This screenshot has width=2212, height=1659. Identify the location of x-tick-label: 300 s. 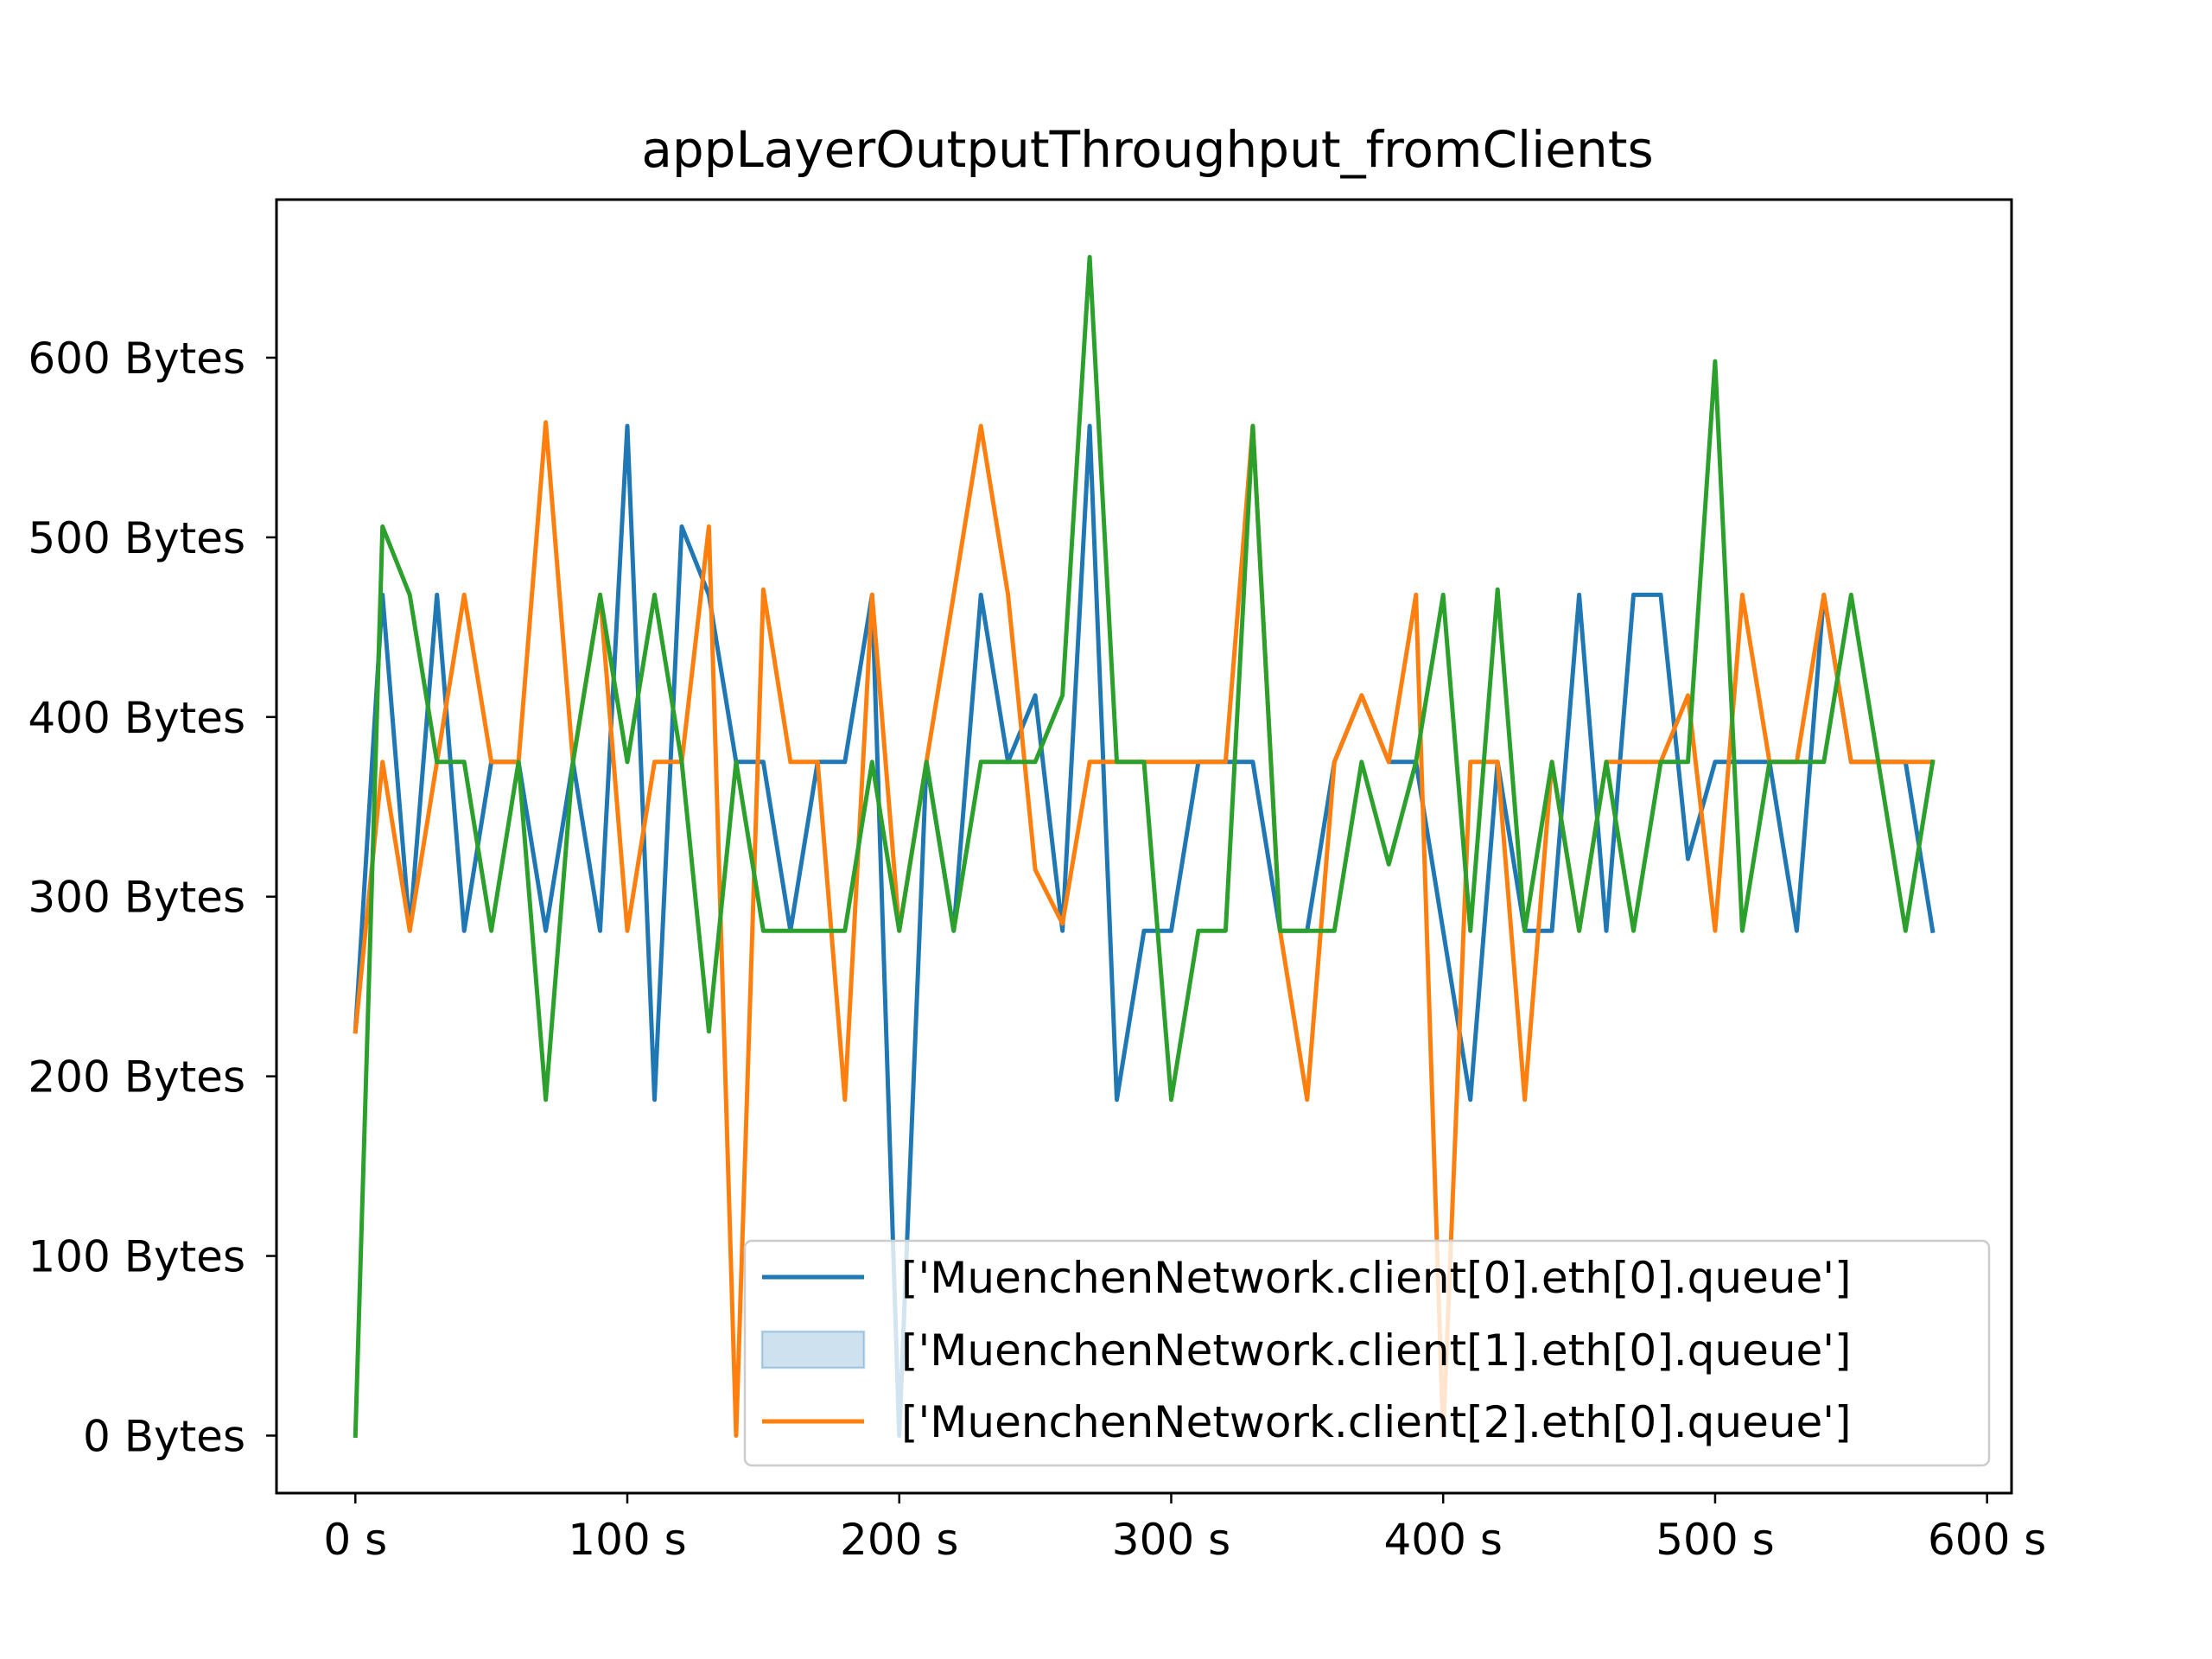
(1171, 1540).